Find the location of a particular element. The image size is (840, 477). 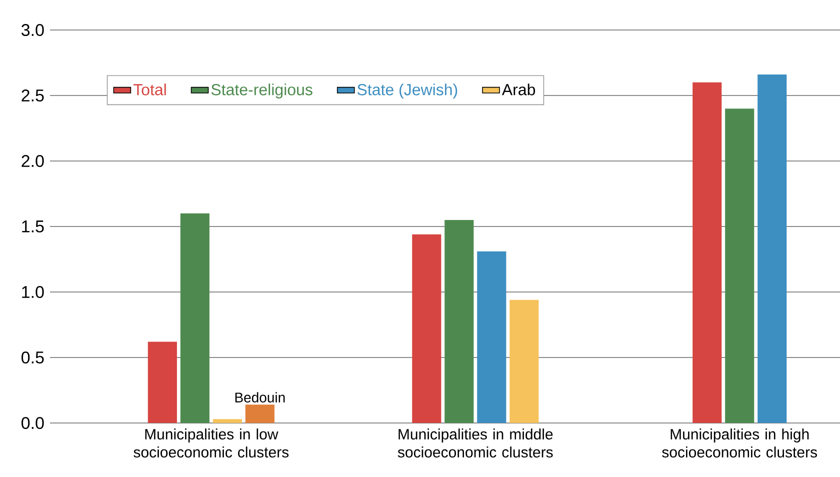

y-tick-label: 2.0 is located at coordinates (33, 161).